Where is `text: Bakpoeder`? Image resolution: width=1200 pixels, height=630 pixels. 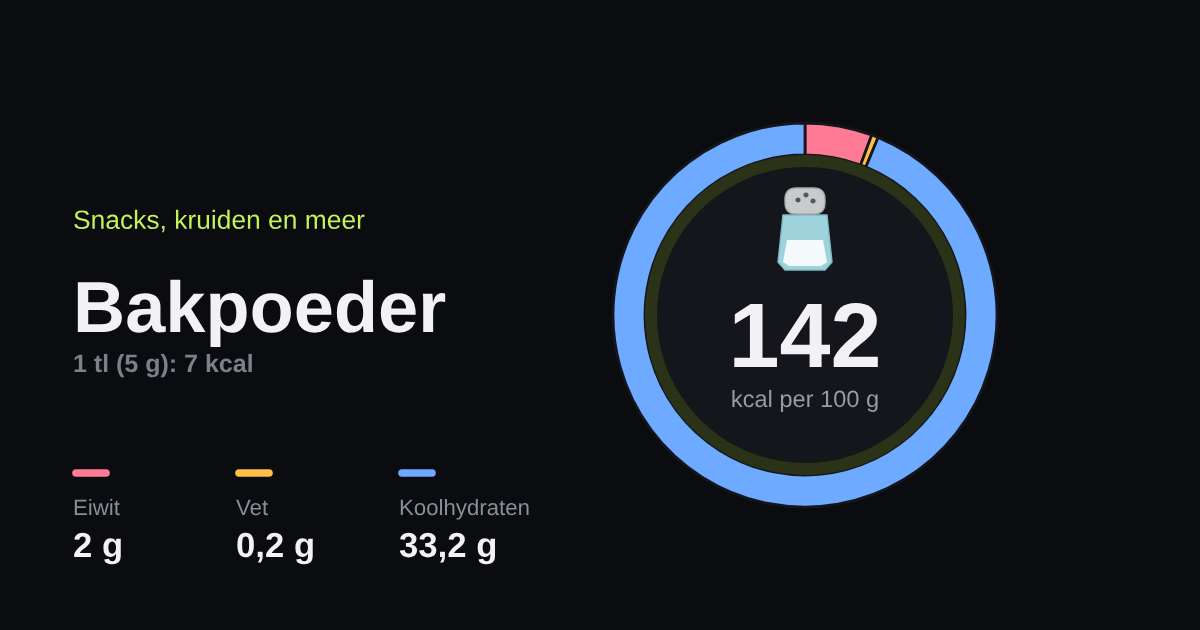 text: Bakpoeder is located at coordinates (261, 313).